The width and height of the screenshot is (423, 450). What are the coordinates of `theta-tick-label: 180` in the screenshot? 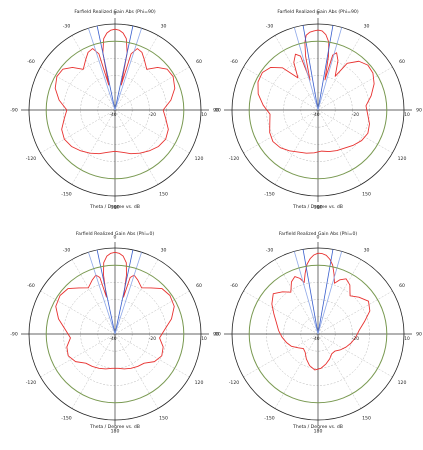 It's located at (115, 208).